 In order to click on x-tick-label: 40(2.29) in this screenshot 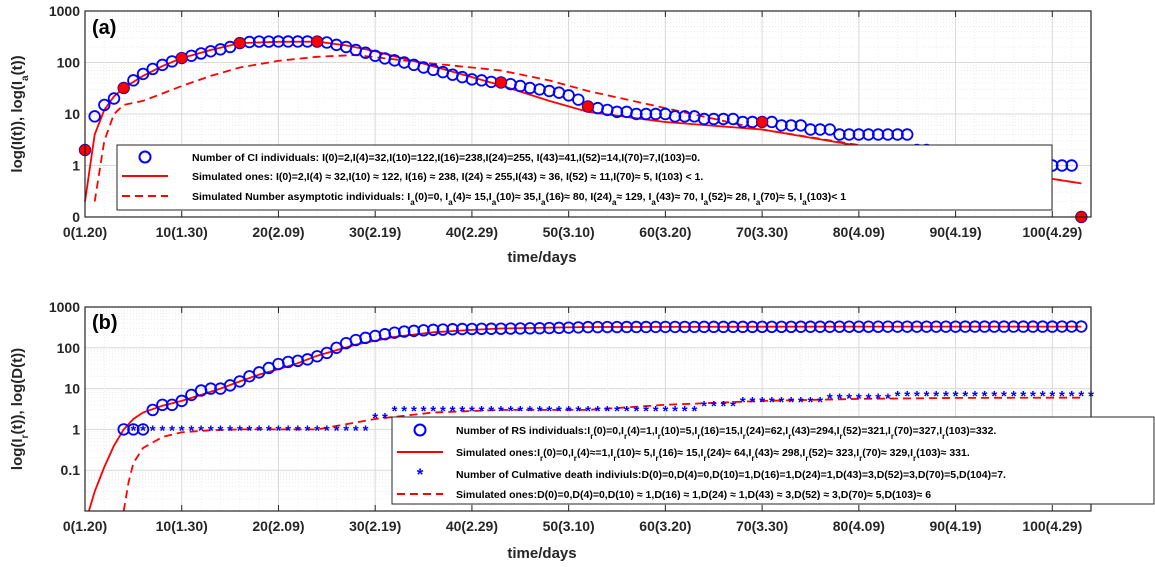, I will do `click(472, 232)`.